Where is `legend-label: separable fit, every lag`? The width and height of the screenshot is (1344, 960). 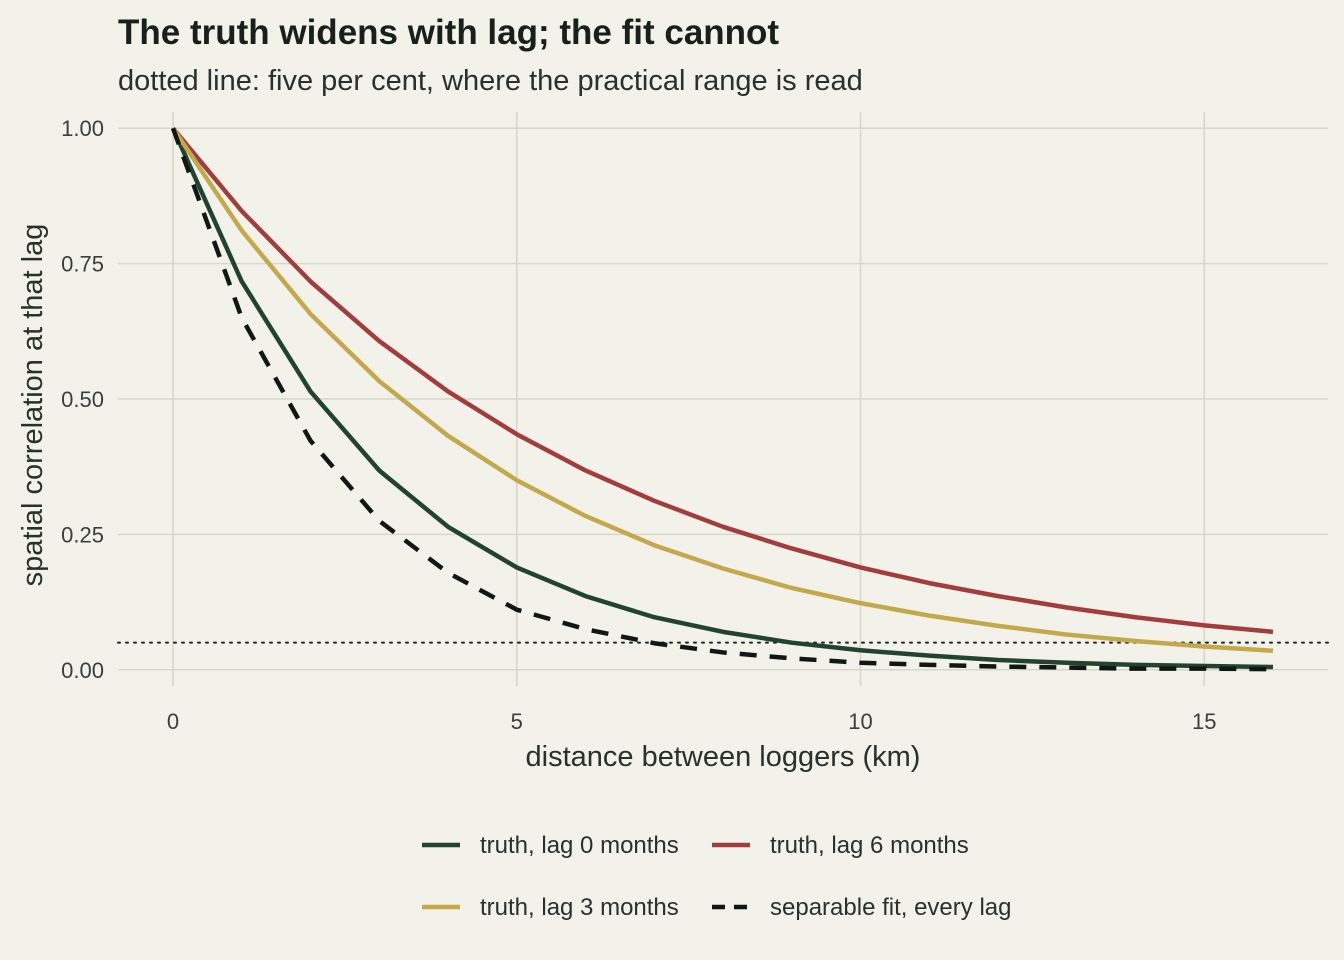
legend-label: separable fit, every lag is located at coordinates (890, 907).